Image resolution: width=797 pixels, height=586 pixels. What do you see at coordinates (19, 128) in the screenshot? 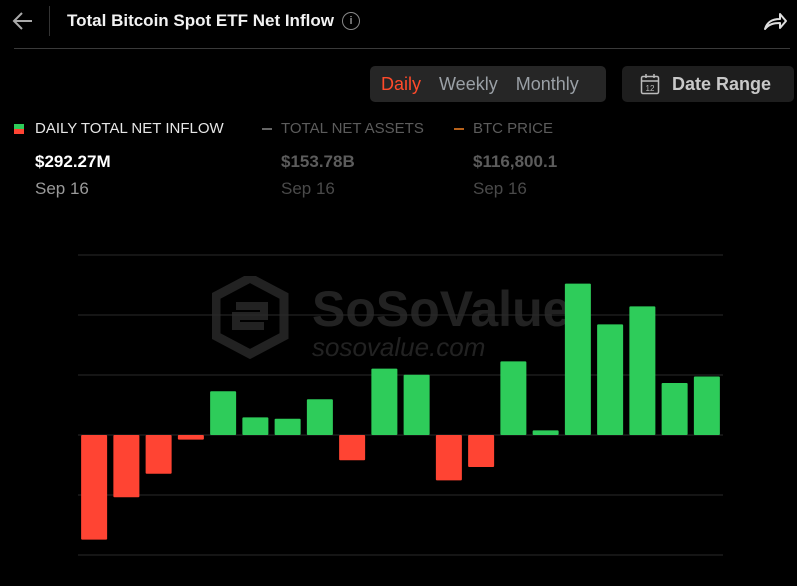
I see `green-red-swatch-icon` at bounding box center [19, 128].